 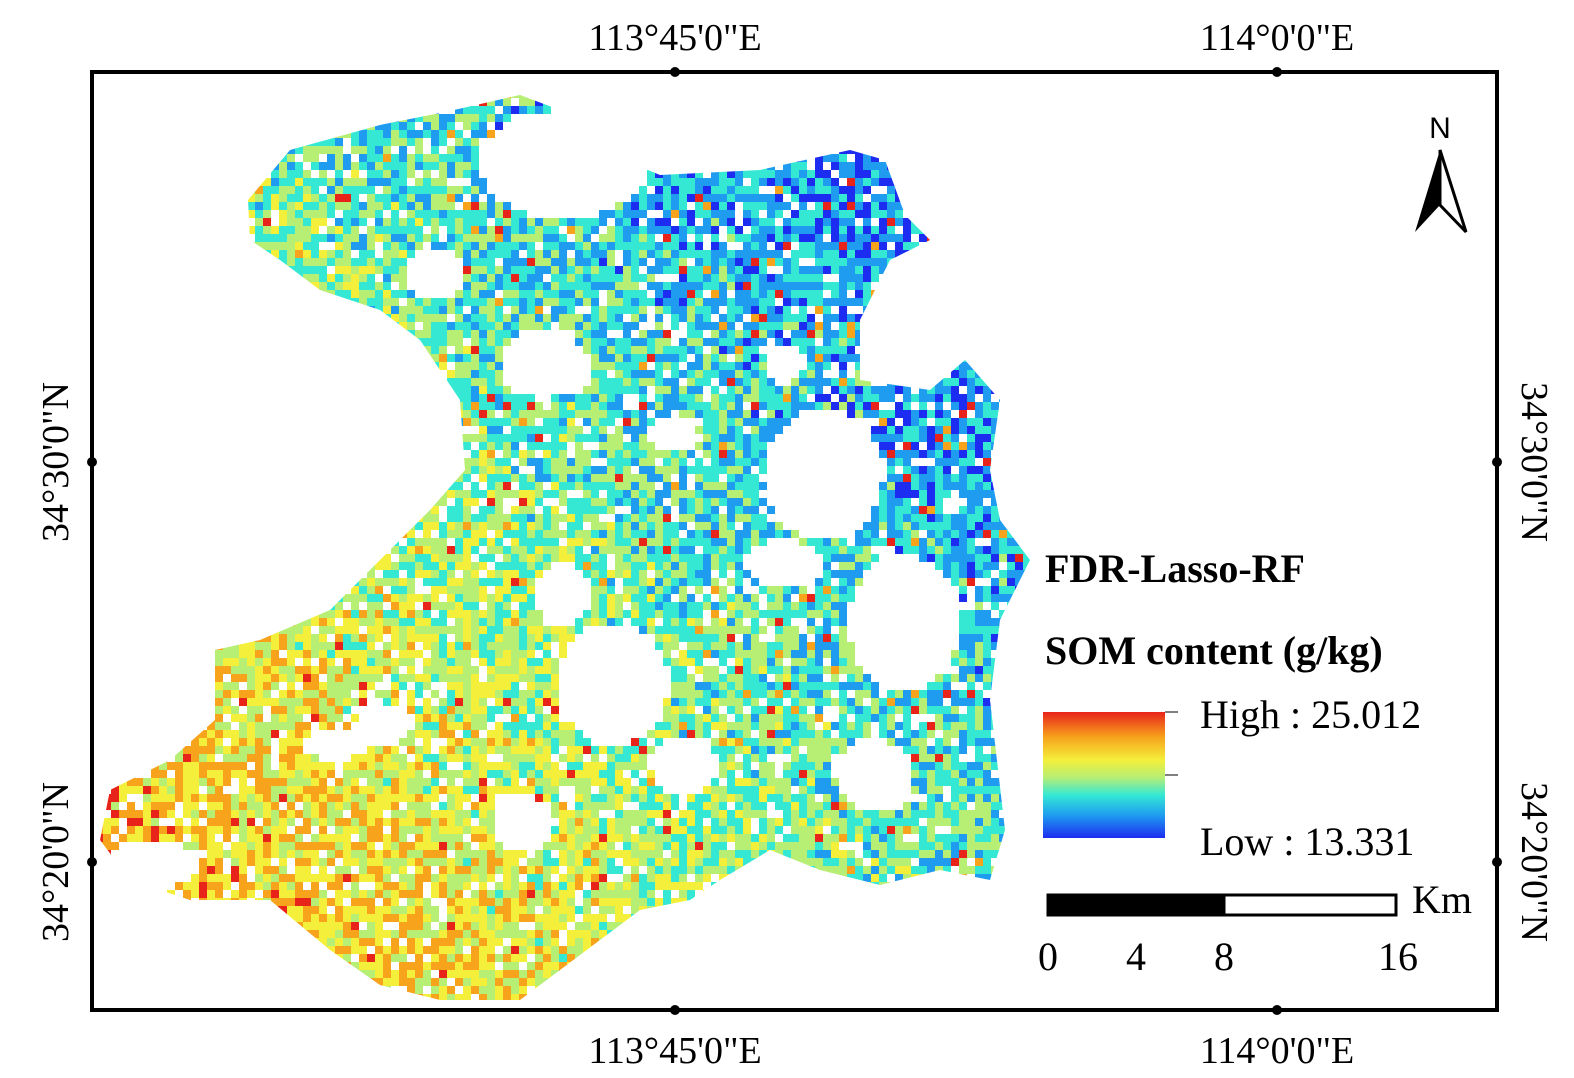 I want to click on top-lon-label-2: 114°0'0"E, so click(x=1277, y=38).